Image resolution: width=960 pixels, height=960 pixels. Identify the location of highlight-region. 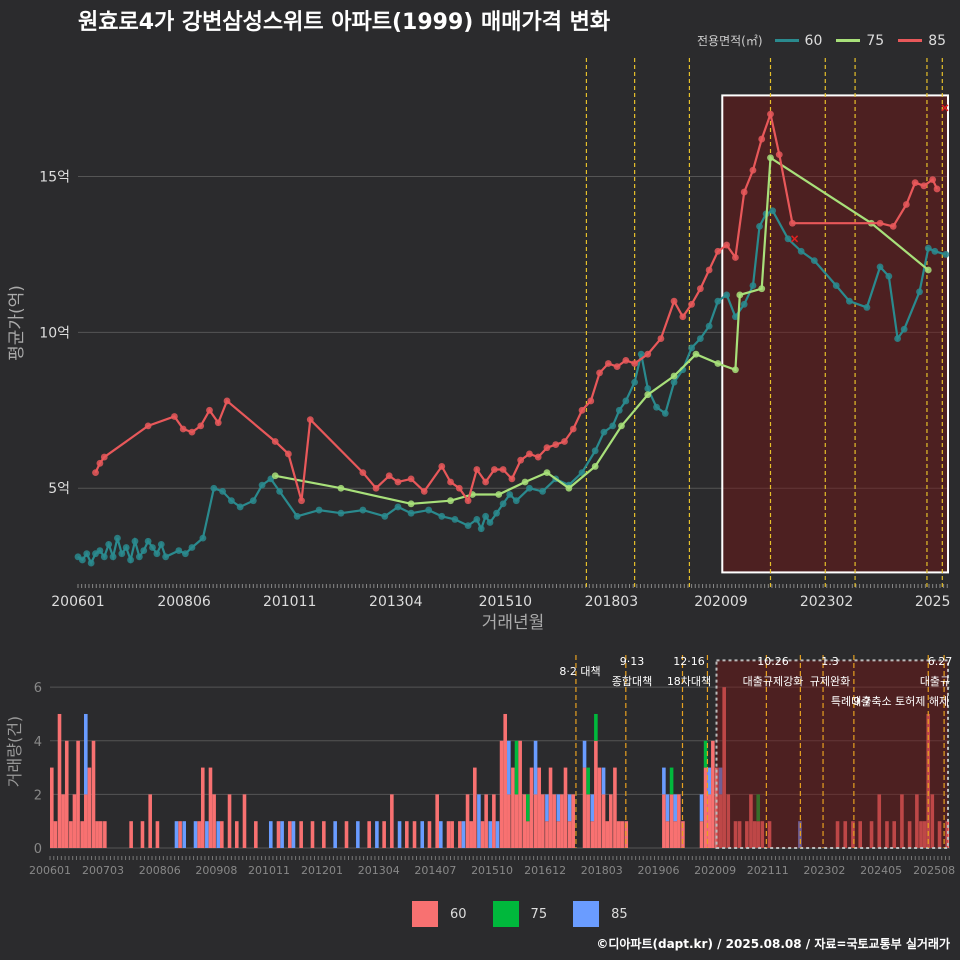
(835, 334).